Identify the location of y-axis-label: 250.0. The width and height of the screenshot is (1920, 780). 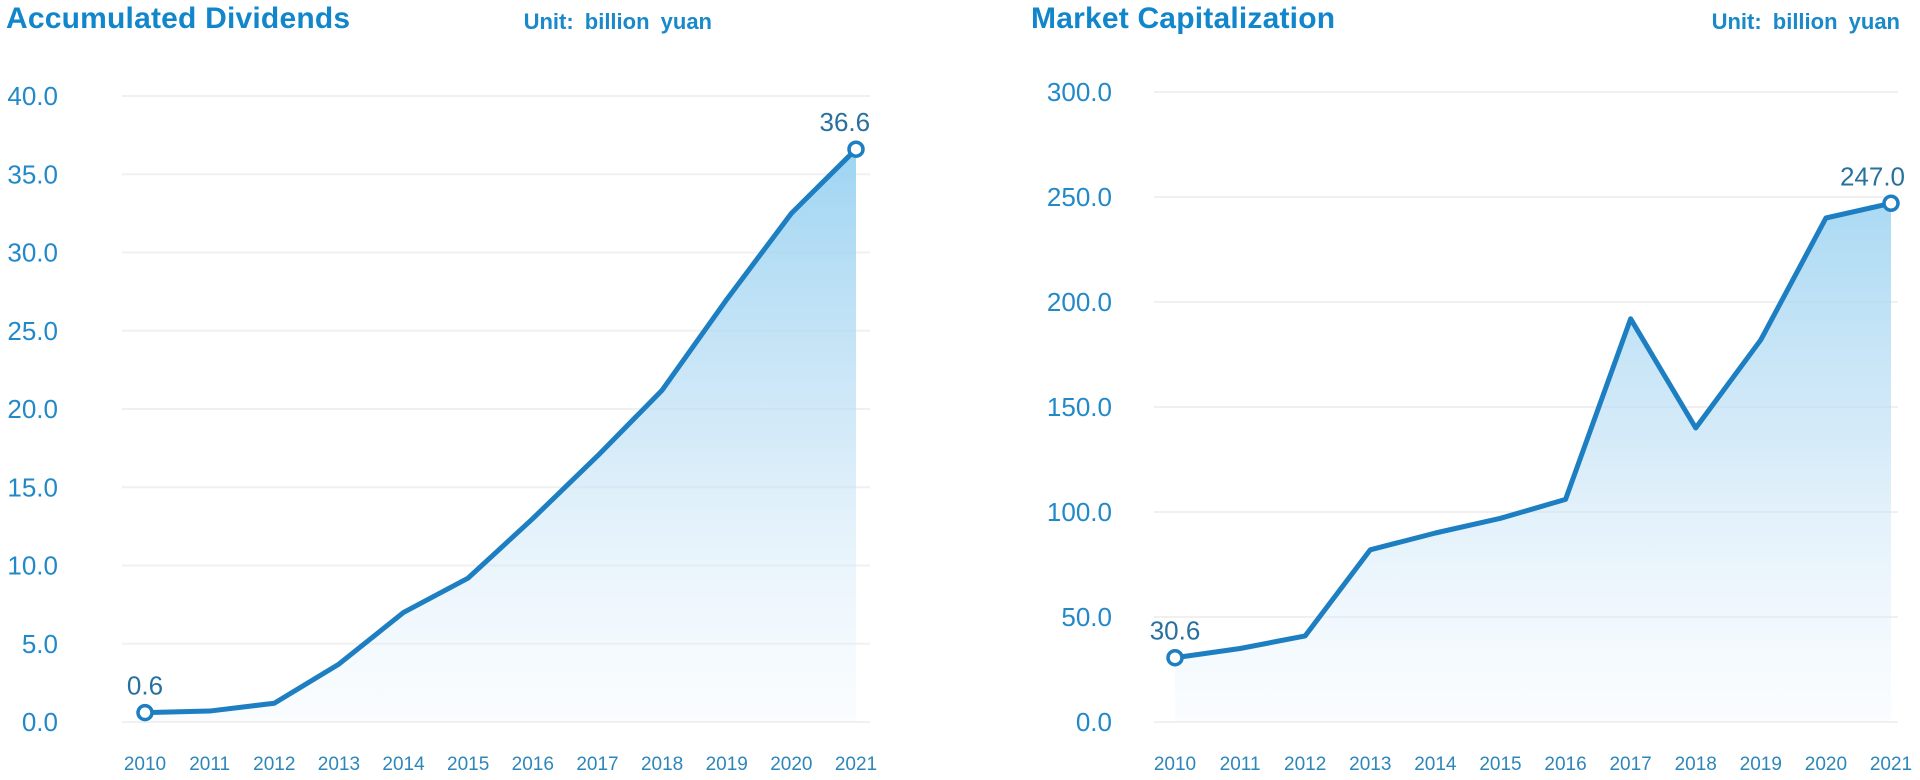
(1079, 197).